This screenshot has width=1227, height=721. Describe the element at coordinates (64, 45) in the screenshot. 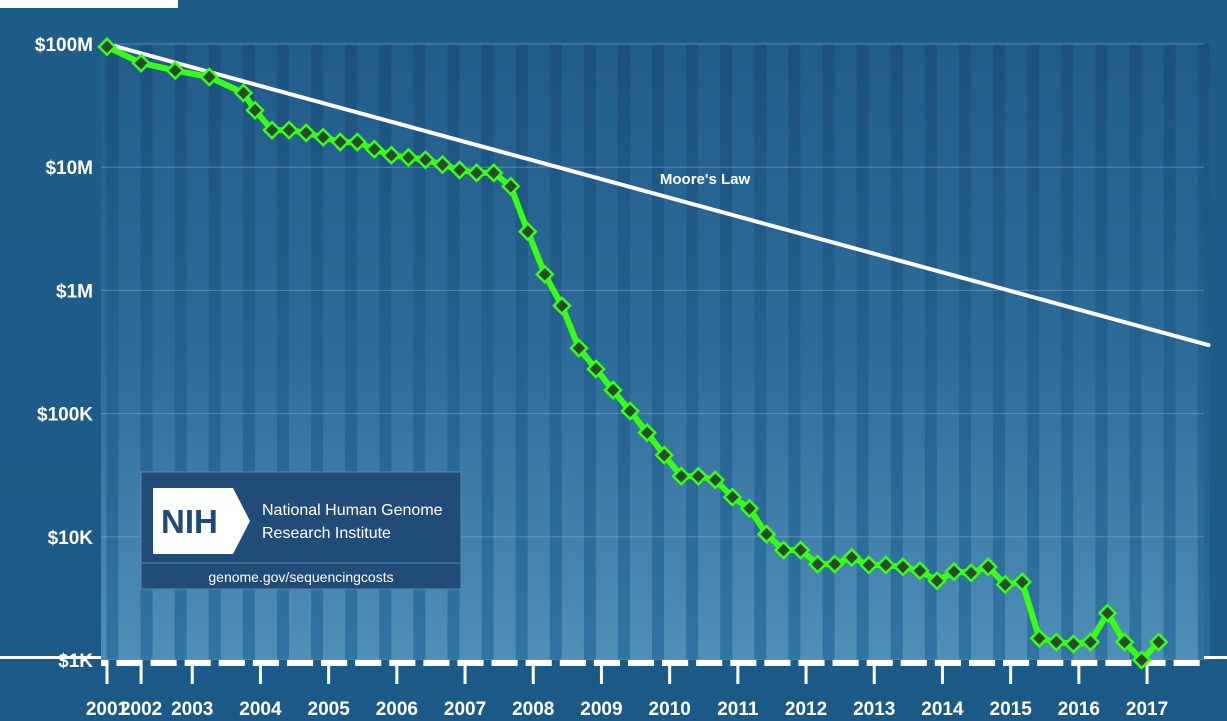

I see `y-tick-label: $100M` at that location.